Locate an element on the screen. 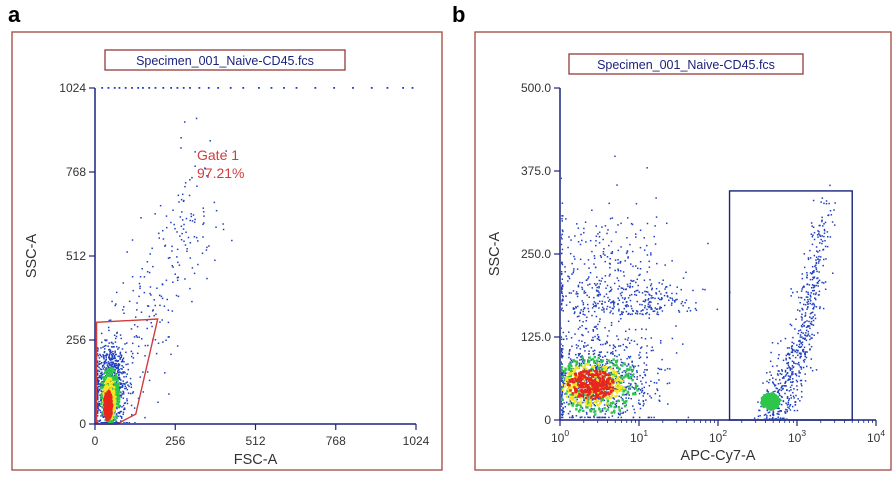 Image resolution: width=896 pixels, height=484 pixels. y-tick-label: 375.0 is located at coordinates (536, 171).